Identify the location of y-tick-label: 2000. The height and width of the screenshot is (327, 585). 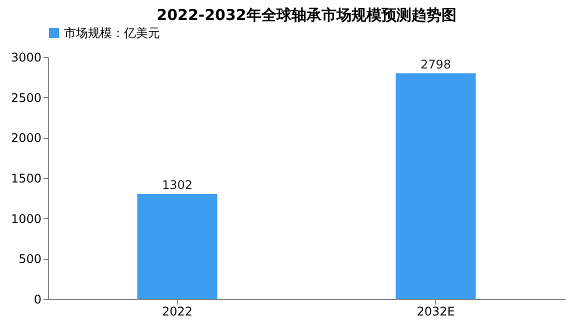
(26, 138).